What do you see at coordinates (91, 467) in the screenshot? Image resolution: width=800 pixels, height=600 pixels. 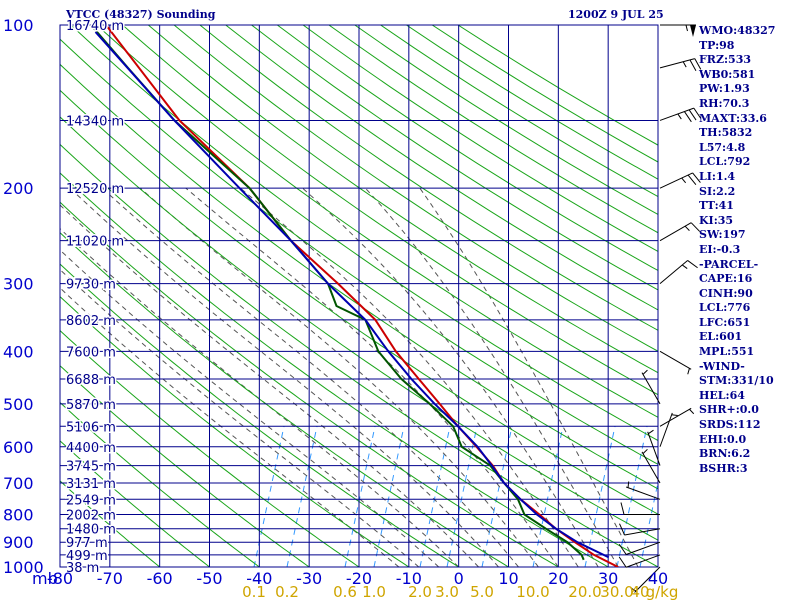 I see `height-label: 3745 m` at bounding box center [91, 467].